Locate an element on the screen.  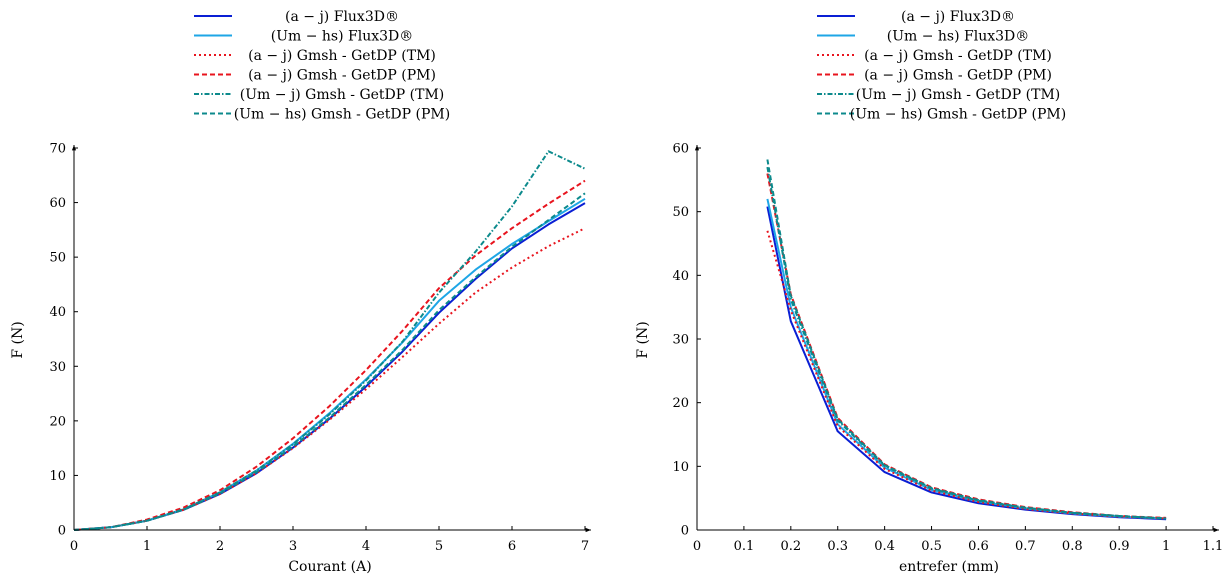
y-ticks-gap-chart: 0 10 20 30 40 50 60 is located at coordinates (686, 340).